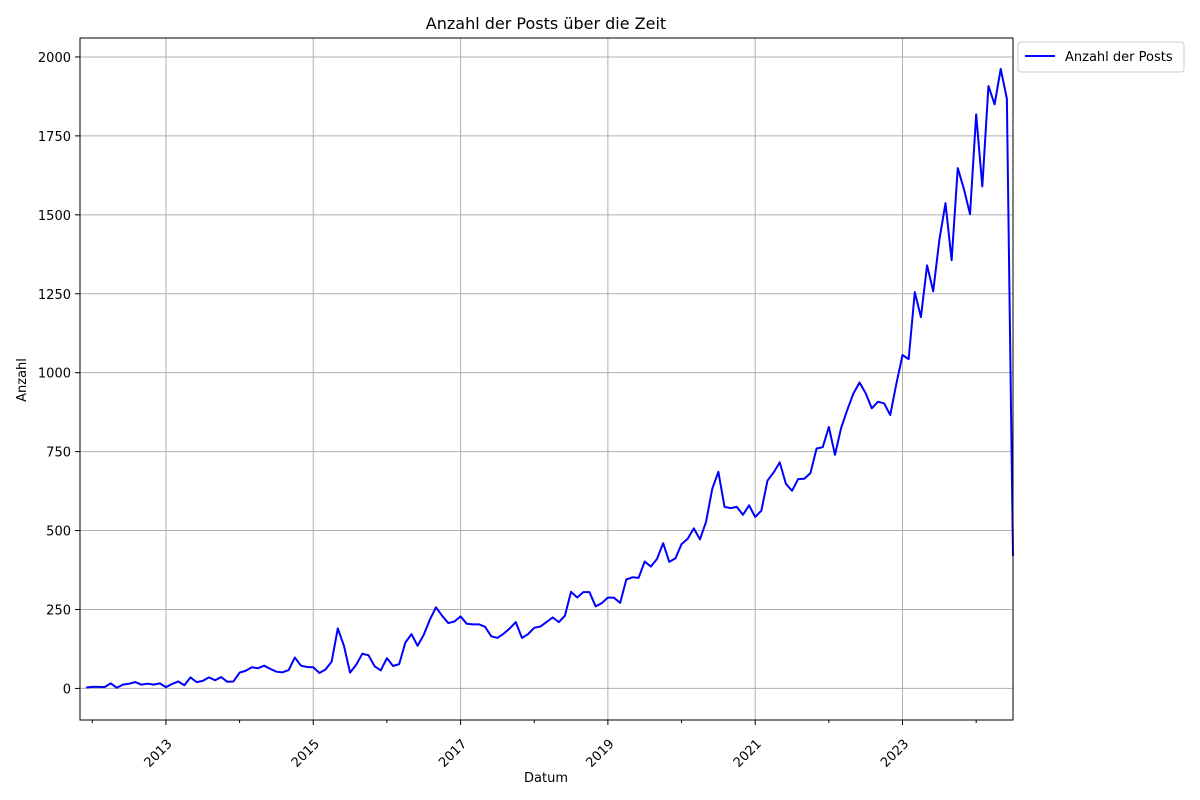 The height and width of the screenshot is (800, 1200). Describe the element at coordinates (601, 754) in the screenshot. I see `x-tick-label: 2019` at that location.